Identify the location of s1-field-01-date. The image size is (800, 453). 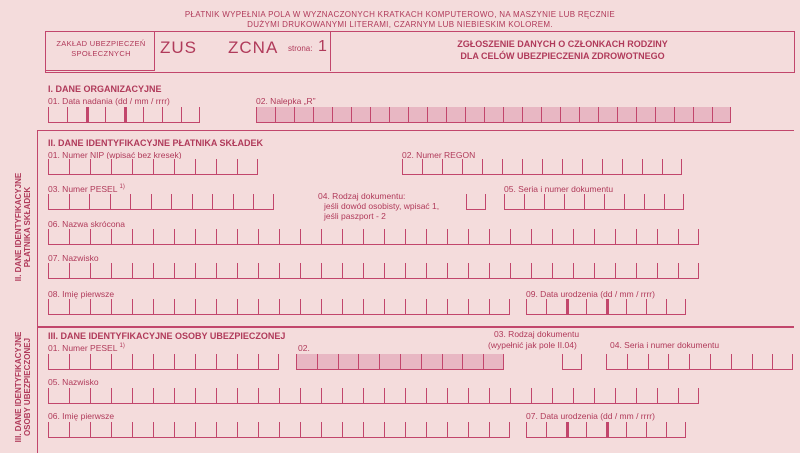
(124, 116).